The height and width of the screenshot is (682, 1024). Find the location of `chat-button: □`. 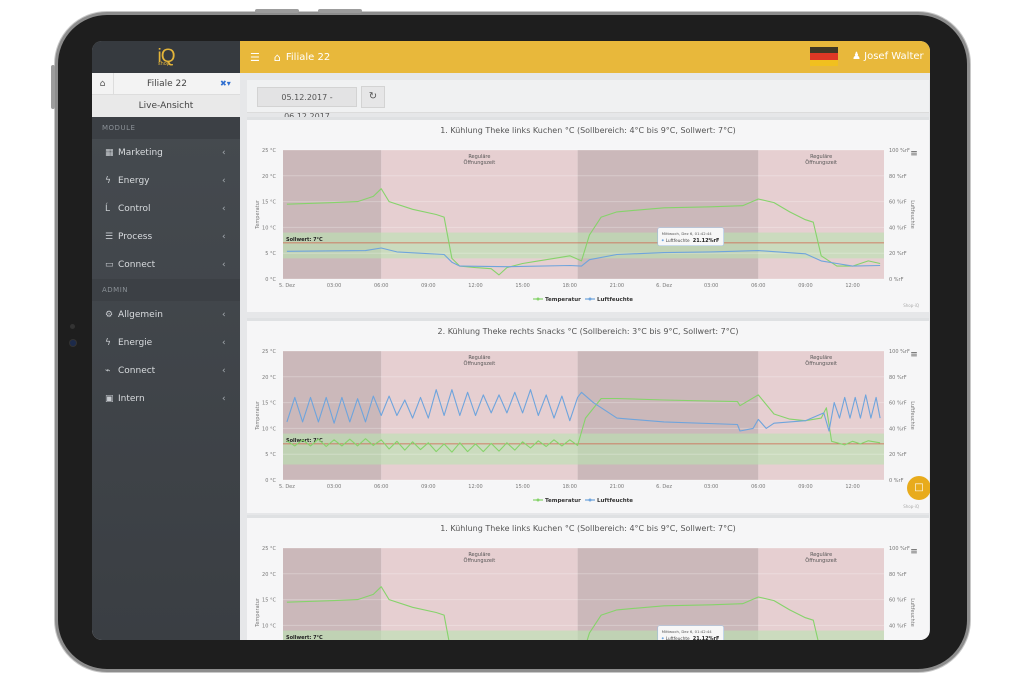

chat-button: □ is located at coordinates (918, 488).